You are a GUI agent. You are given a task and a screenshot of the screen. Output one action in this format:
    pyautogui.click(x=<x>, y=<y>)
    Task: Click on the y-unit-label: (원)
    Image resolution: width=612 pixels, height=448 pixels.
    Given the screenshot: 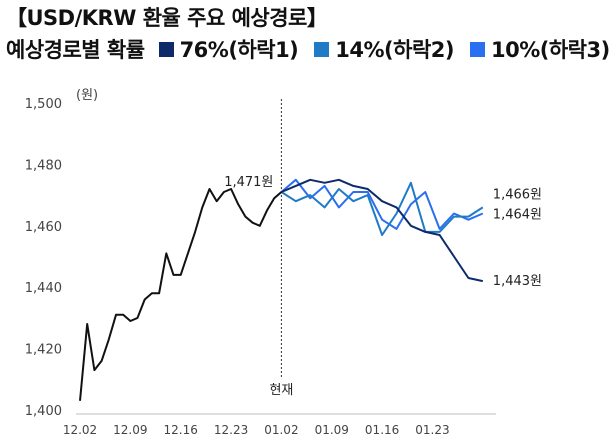 What is the action you would take?
    pyautogui.click(x=87, y=95)
    